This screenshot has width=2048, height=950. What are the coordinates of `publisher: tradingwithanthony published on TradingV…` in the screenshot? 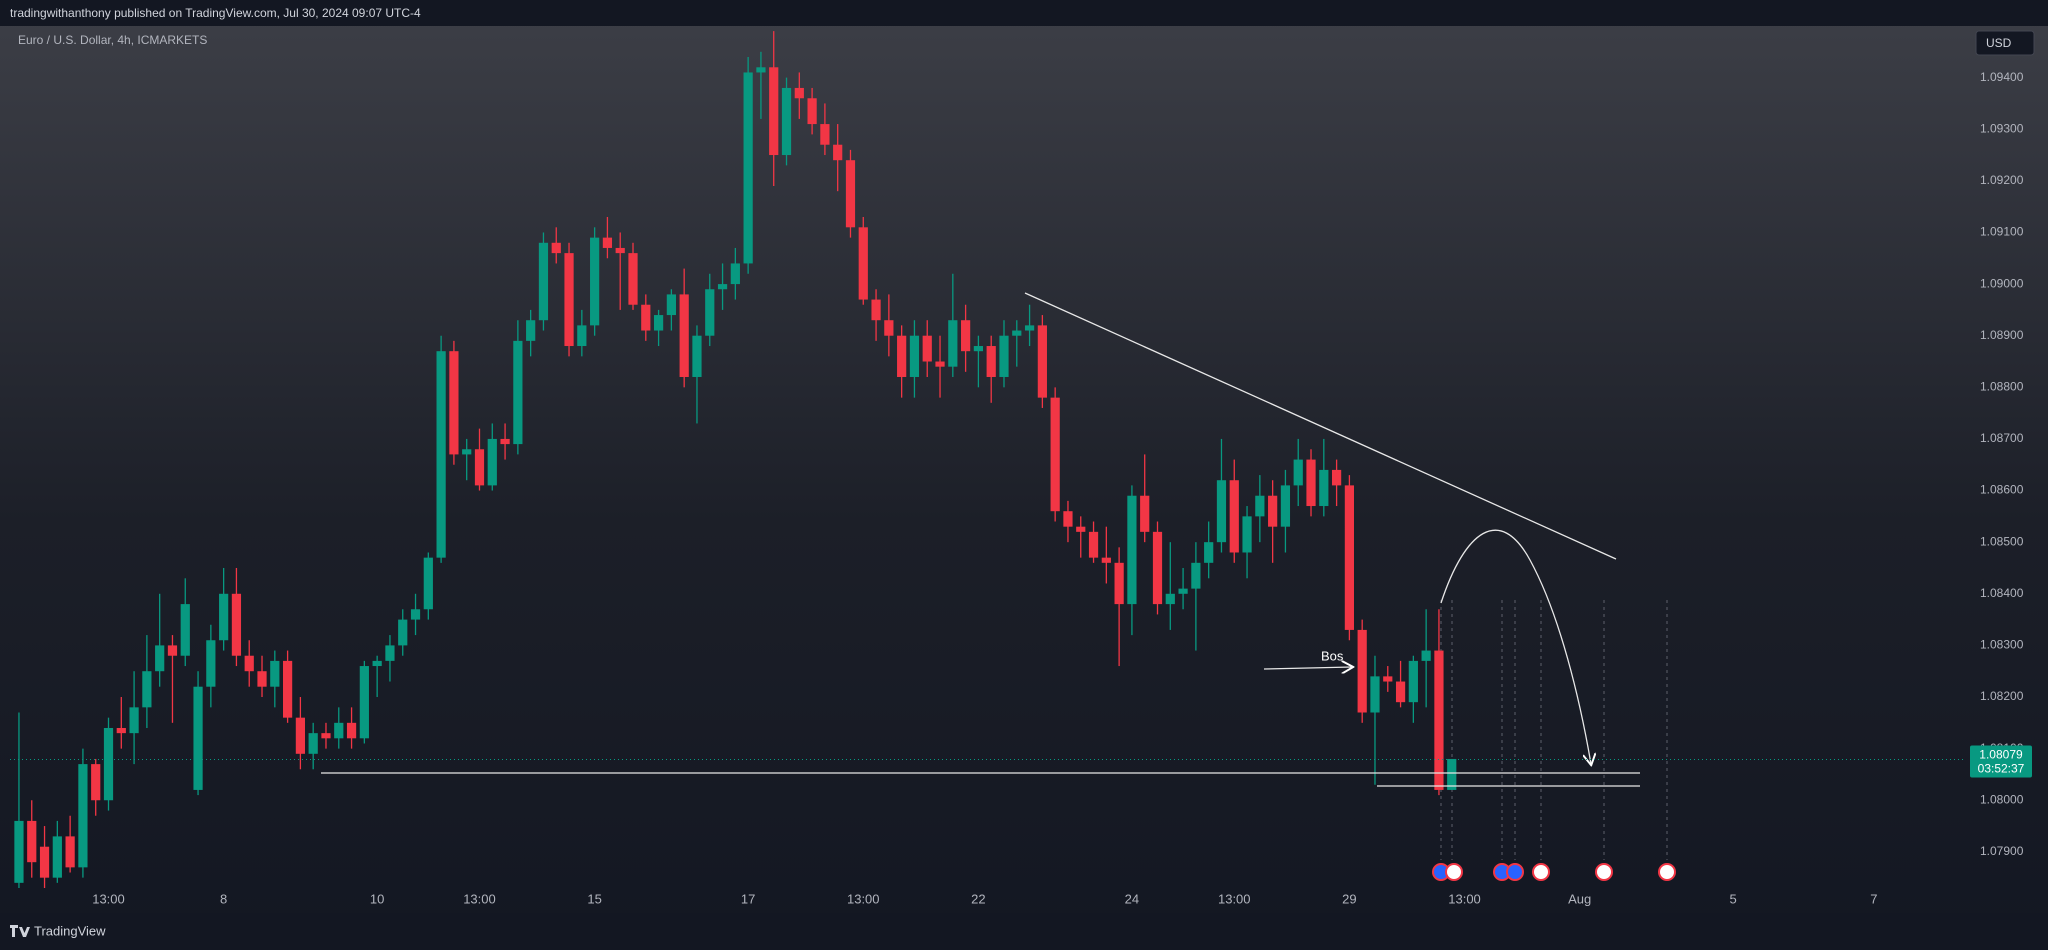 It's located at (215, 13).